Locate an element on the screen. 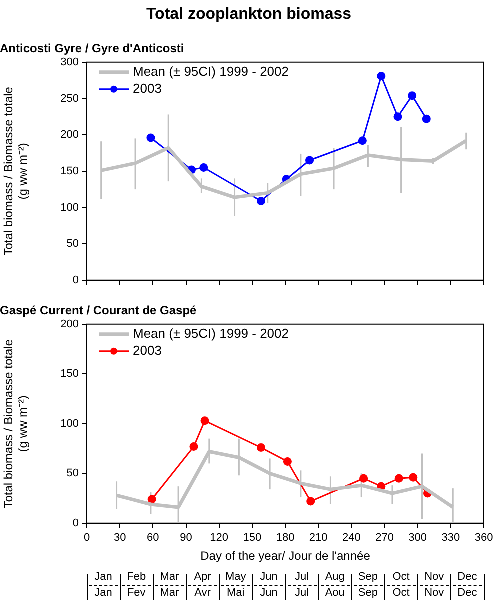  x-tick-label: 180 is located at coordinates (285, 538).